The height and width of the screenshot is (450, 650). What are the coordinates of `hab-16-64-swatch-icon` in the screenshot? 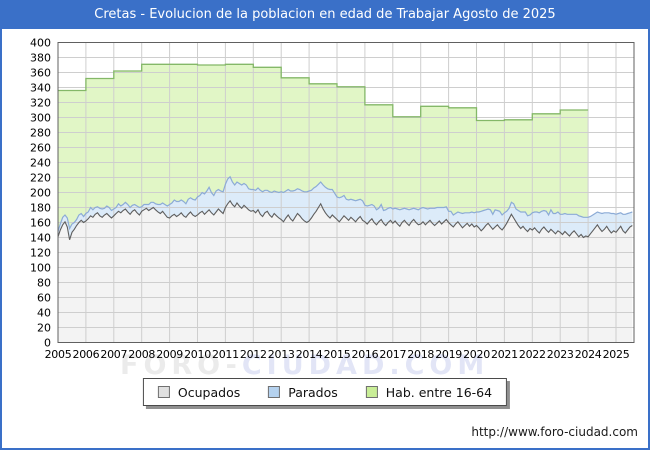 It's located at (371, 392).